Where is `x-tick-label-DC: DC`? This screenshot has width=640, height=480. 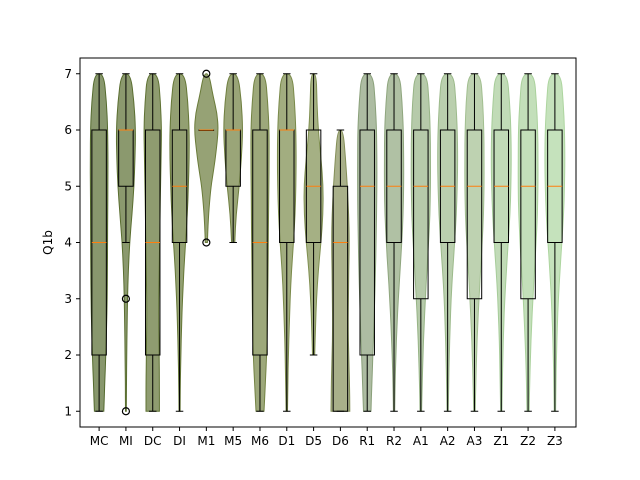 x-tick-label-DC: DC is located at coordinates (153, 441).